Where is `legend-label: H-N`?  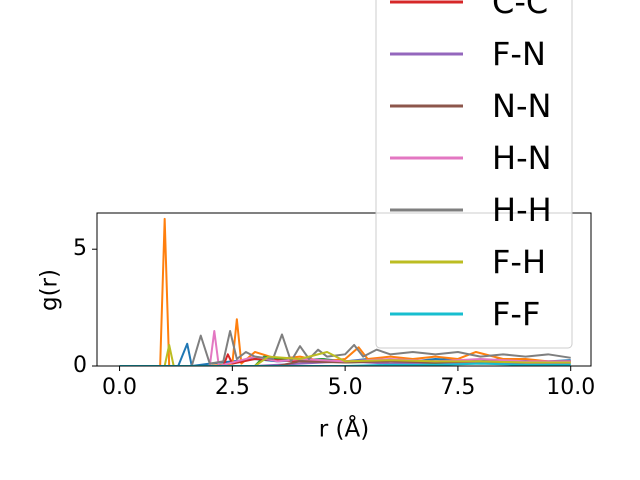
legend-label: H-N is located at coordinates (522, 158).